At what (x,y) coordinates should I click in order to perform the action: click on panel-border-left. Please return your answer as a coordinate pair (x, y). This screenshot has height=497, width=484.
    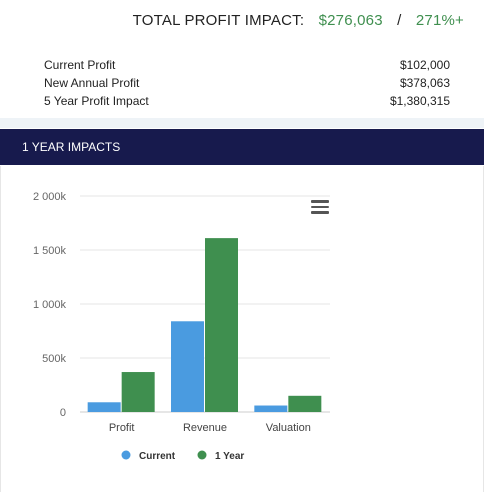
    Looking at the image, I should click on (0, 329).